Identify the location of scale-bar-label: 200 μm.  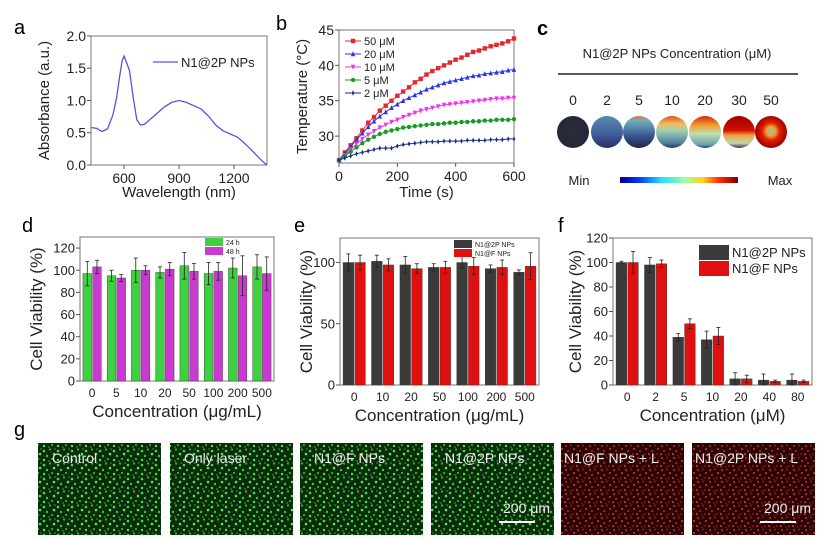
(526, 508).